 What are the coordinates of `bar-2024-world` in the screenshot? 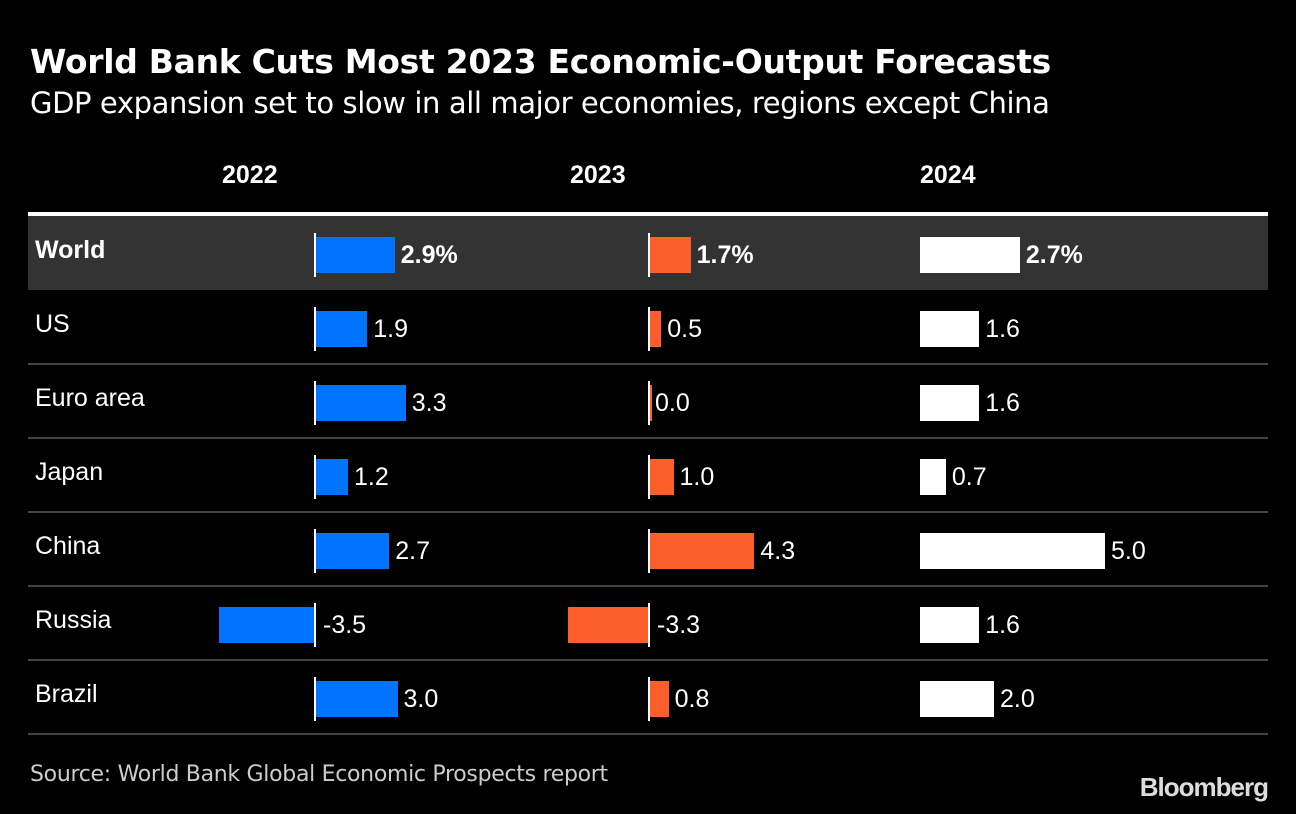 It's located at (970, 255).